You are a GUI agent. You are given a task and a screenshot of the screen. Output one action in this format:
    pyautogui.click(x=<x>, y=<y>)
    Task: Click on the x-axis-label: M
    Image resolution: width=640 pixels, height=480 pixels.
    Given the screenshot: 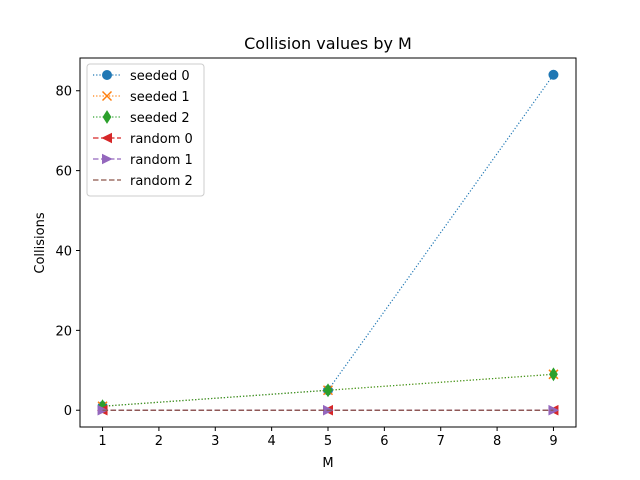 What is the action you would take?
    pyautogui.click(x=327, y=463)
    